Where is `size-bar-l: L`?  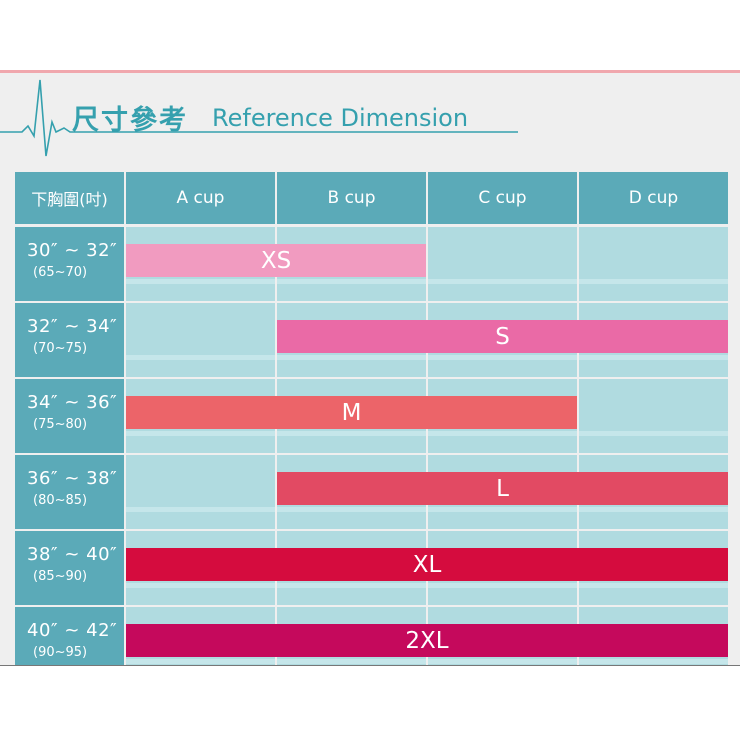
size-bar-l: L is located at coordinates (502, 488).